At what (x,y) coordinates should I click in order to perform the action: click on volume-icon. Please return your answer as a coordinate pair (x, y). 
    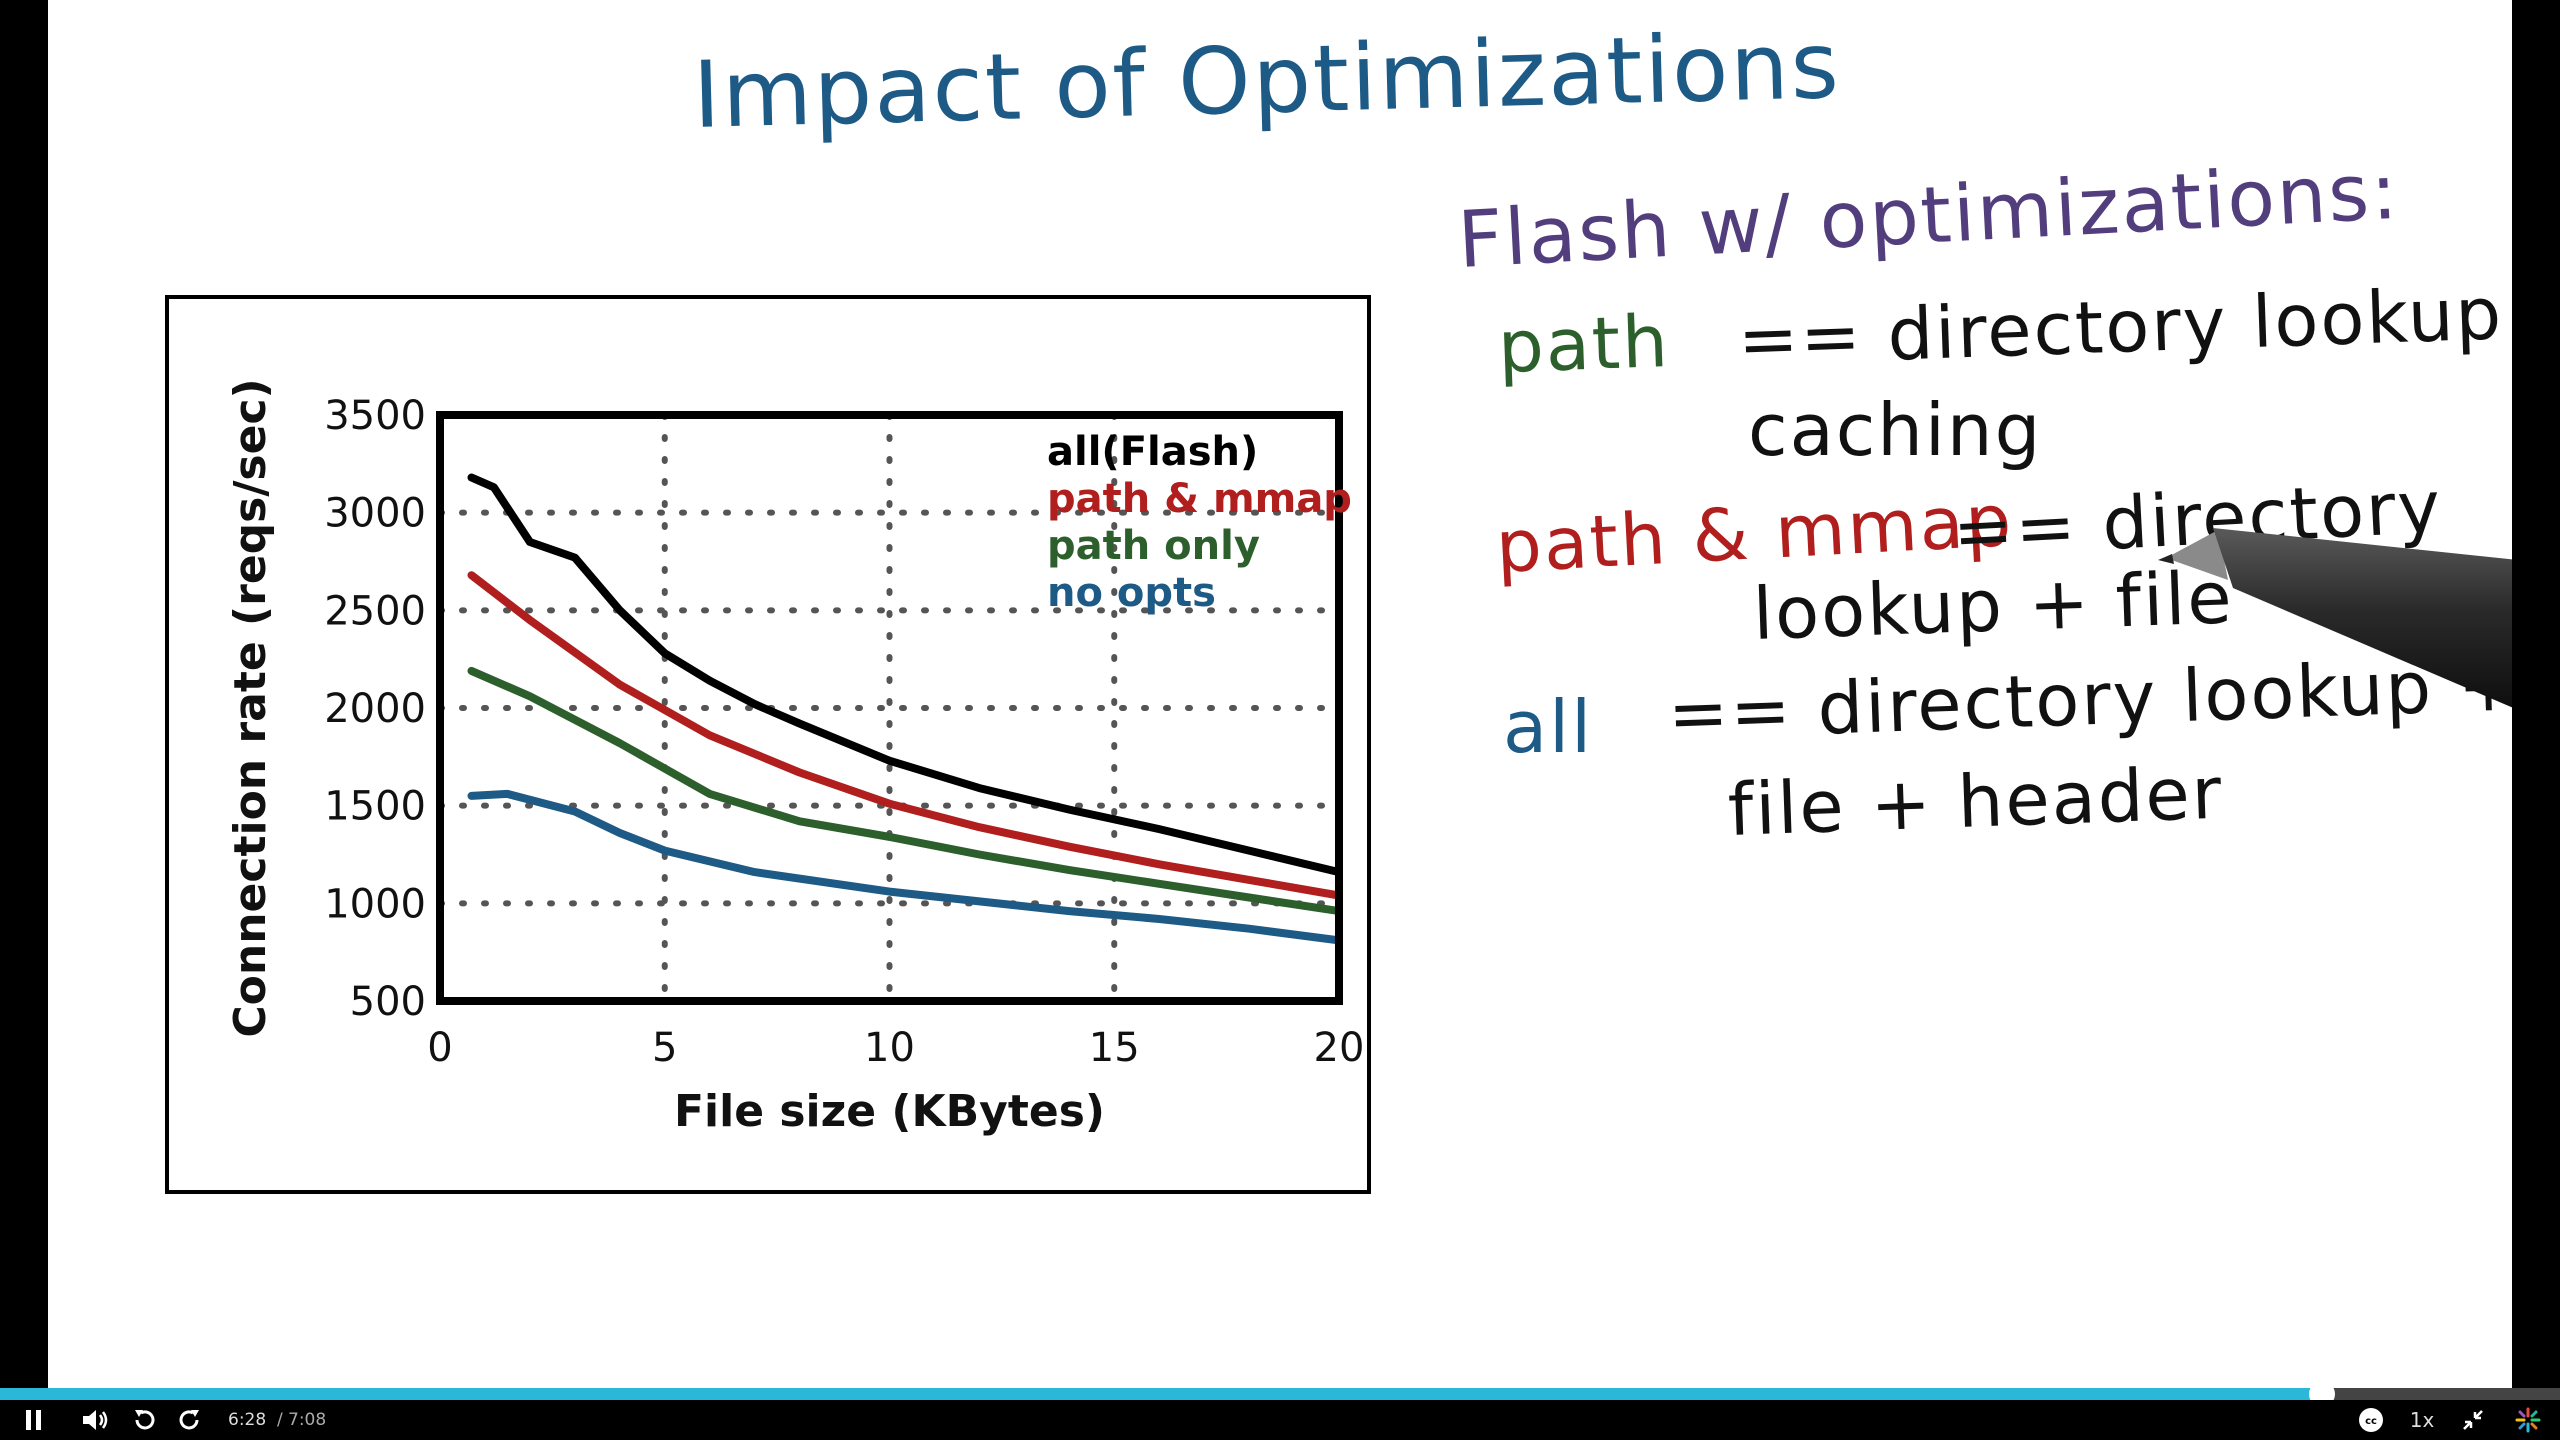
    Looking at the image, I should click on (95, 1420).